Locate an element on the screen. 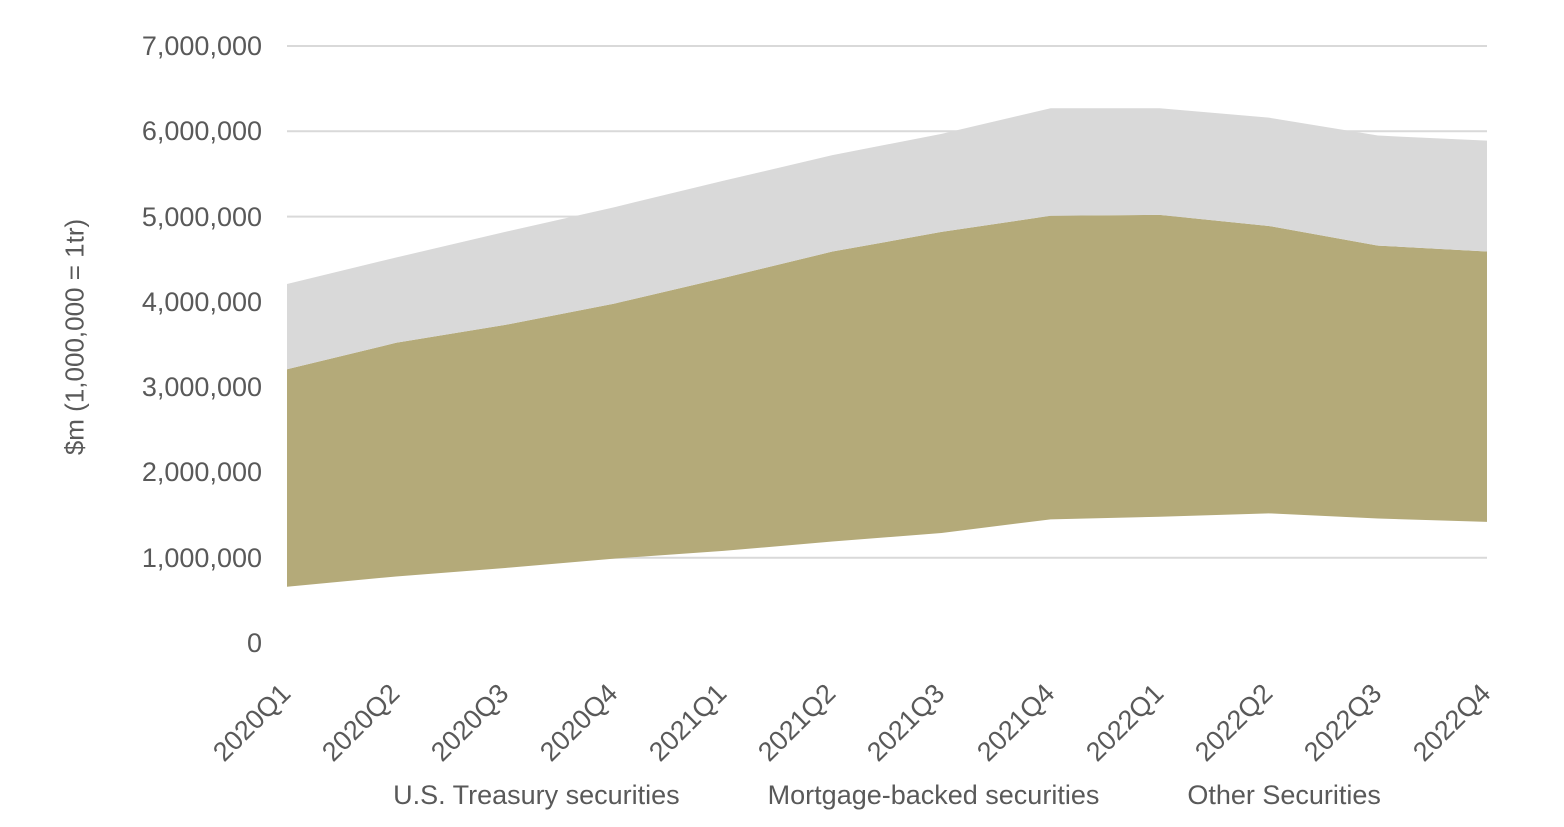  y-tick-label: 3,000,000 is located at coordinates (201, 387).